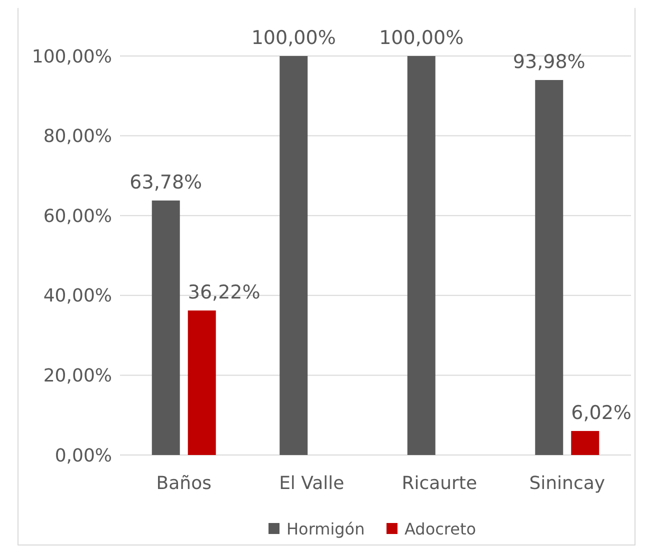 This screenshot has height=555, width=645. I want to click on data-label: 6,02%, so click(601, 413).